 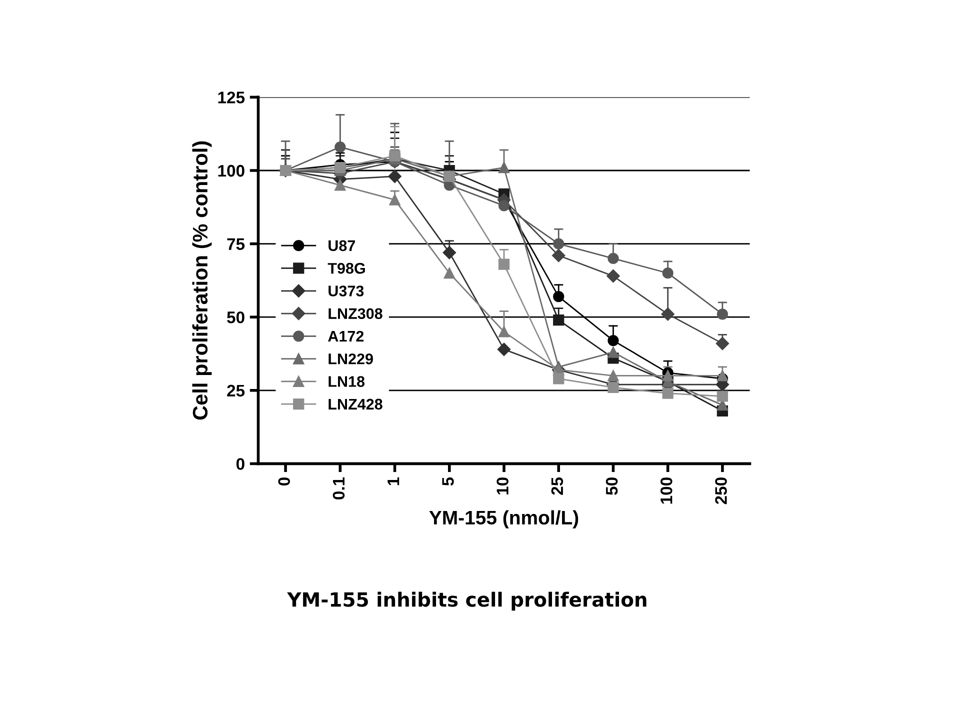 What do you see at coordinates (721, 491) in the screenshot?
I see `x-tick-label: 250` at bounding box center [721, 491].